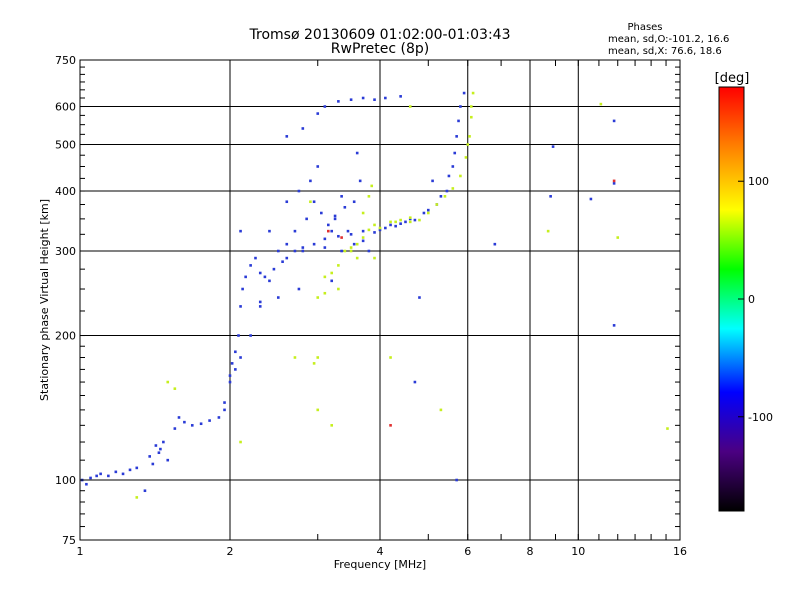 Image resolution: width=800 pixels, height=600 pixels. Describe the element at coordinates (69, 540) in the screenshot. I see `y-tick-label: 75` at that location.